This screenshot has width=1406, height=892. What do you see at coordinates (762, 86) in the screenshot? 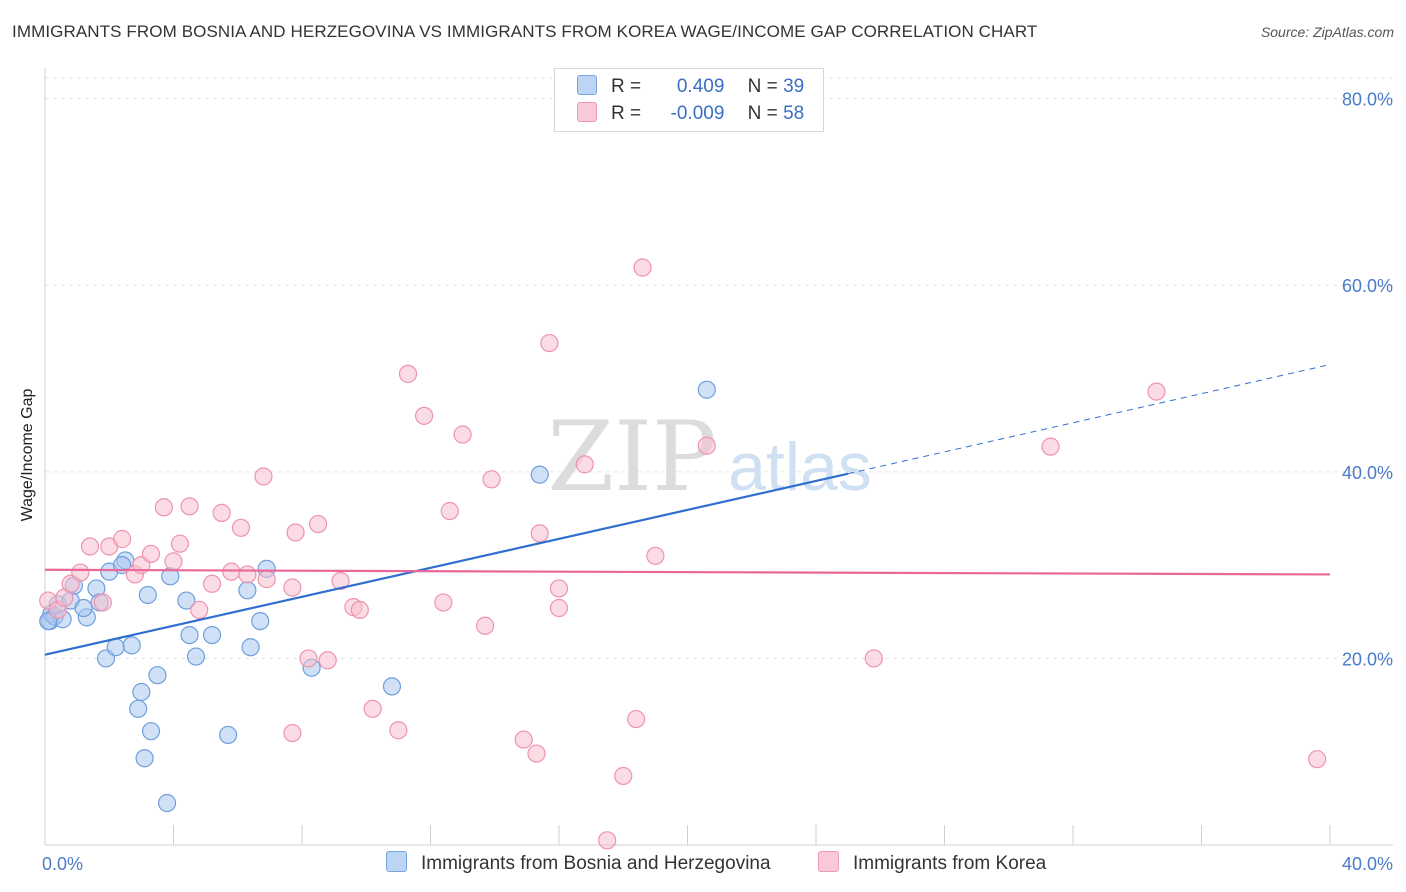
I see `legend-n-label: N =` at bounding box center [762, 86].